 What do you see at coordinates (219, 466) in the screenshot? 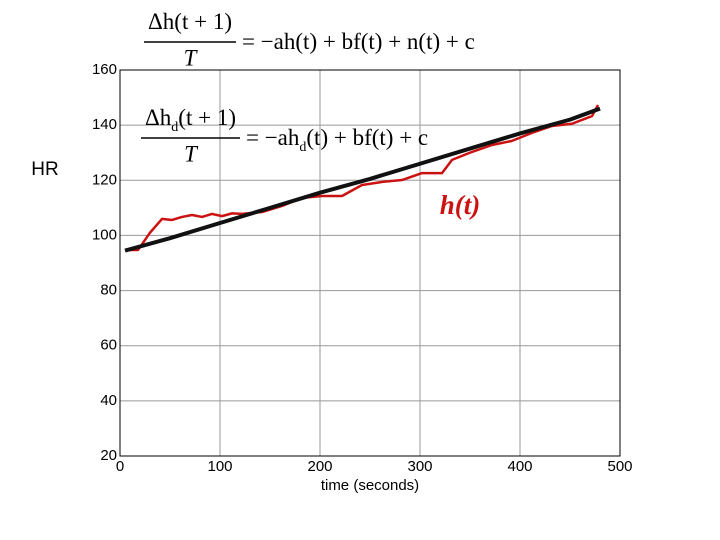
I see `x-tick-label: 100` at bounding box center [219, 466].